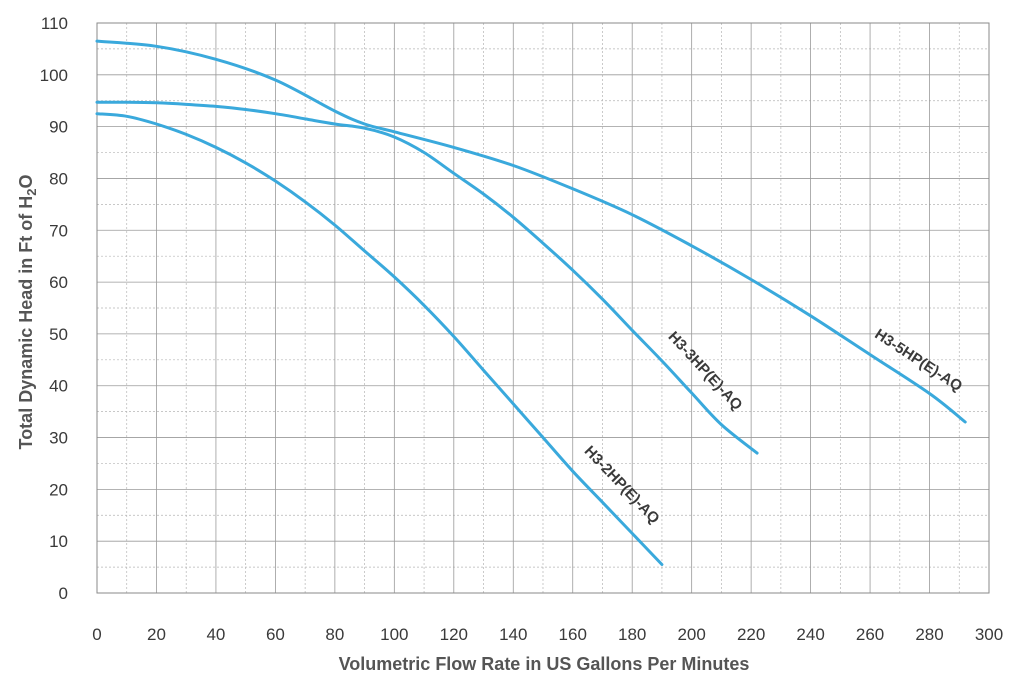 The width and height of the screenshot is (1024, 682). Describe the element at coordinates (622, 485) in the screenshot. I see `series-label-h3-2hp-e-aq: H3-2HP(E)-AQ` at that location.